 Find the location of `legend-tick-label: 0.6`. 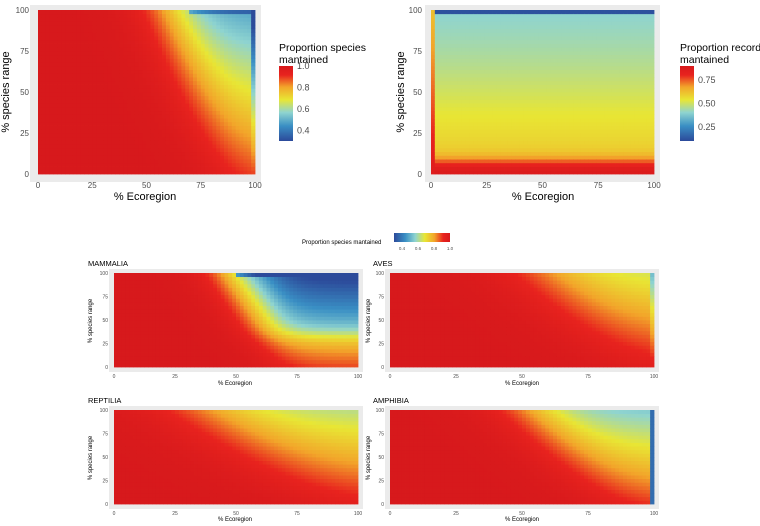

legend-tick-label: 0.6 is located at coordinates (303, 109).